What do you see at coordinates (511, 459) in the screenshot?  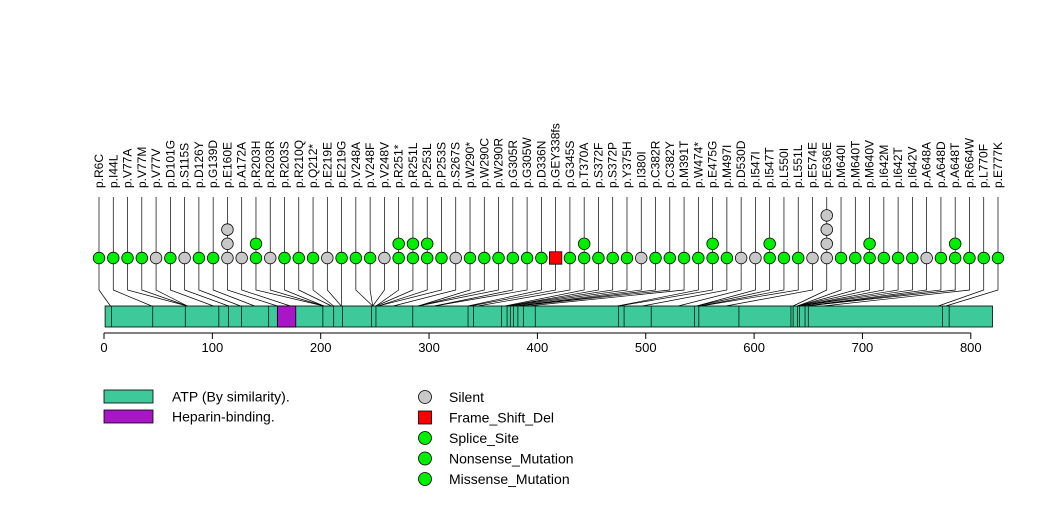 I see `legend-mutation-label: Nonsense_Mutation` at bounding box center [511, 459].